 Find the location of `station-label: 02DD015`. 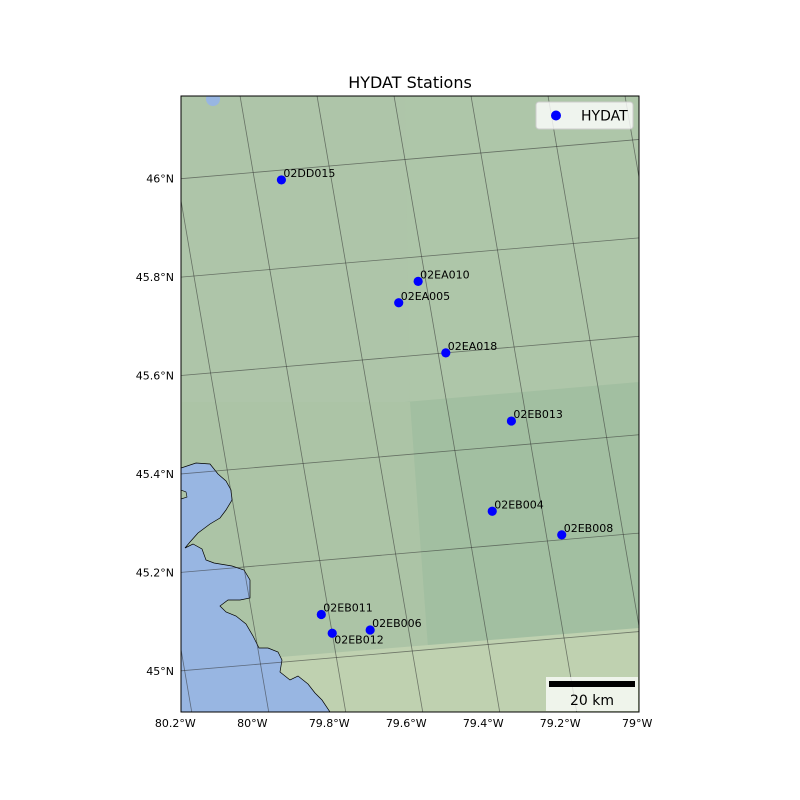

station-label: 02DD015 is located at coordinates (309, 173).